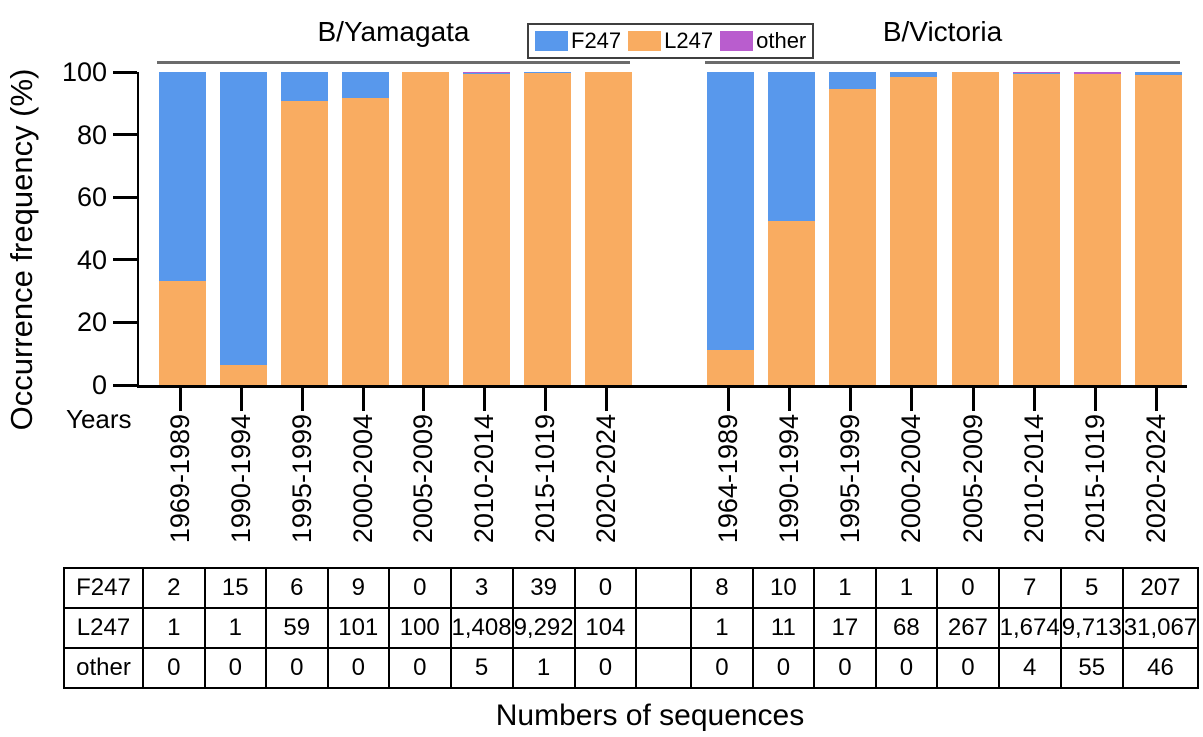  I want to click on legend: F247 L247 other, so click(671, 41).